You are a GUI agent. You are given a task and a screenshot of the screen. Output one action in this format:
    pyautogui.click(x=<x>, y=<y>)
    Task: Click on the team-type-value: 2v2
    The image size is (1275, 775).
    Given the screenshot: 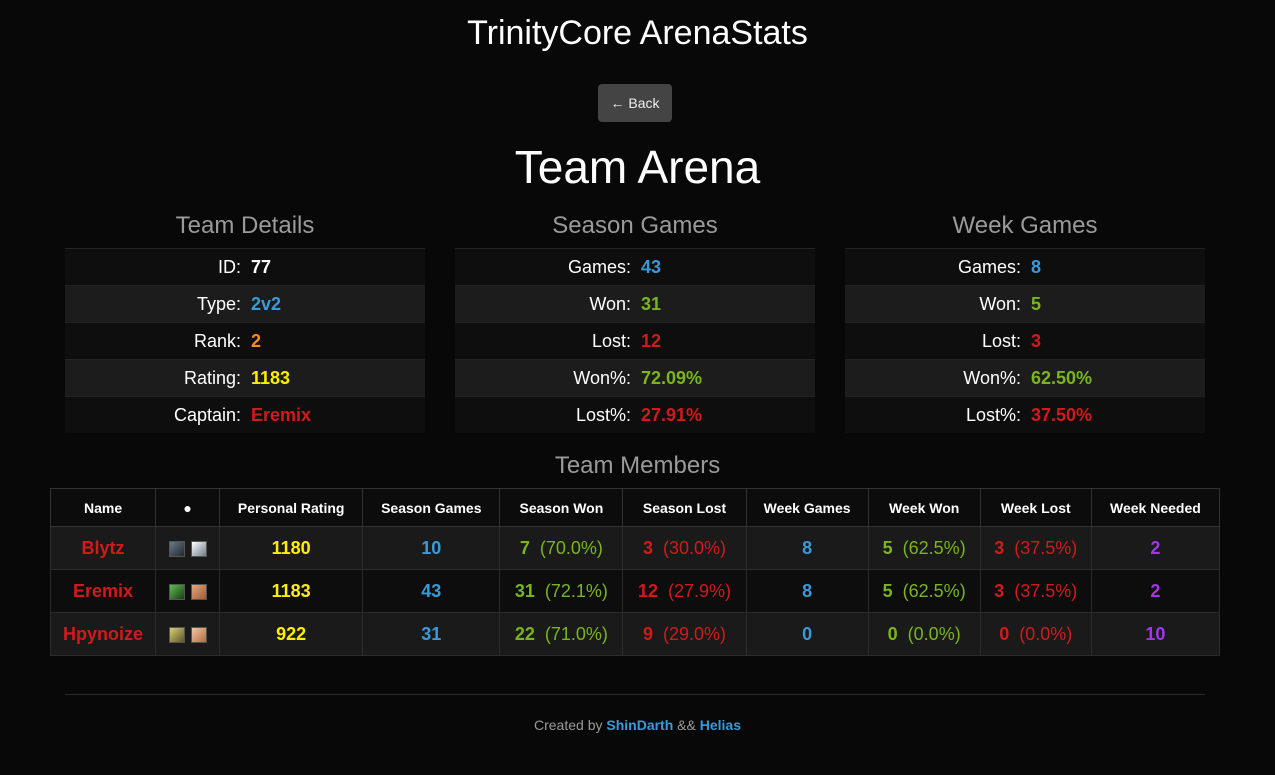 What is the action you would take?
    pyautogui.click(x=266, y=303)
    